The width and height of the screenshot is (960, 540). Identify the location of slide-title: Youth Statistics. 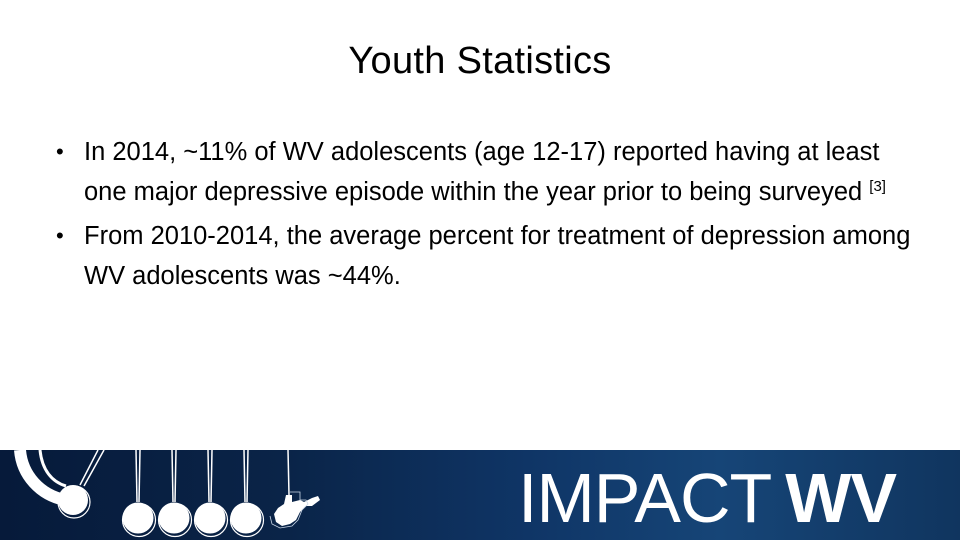
(480, 61).